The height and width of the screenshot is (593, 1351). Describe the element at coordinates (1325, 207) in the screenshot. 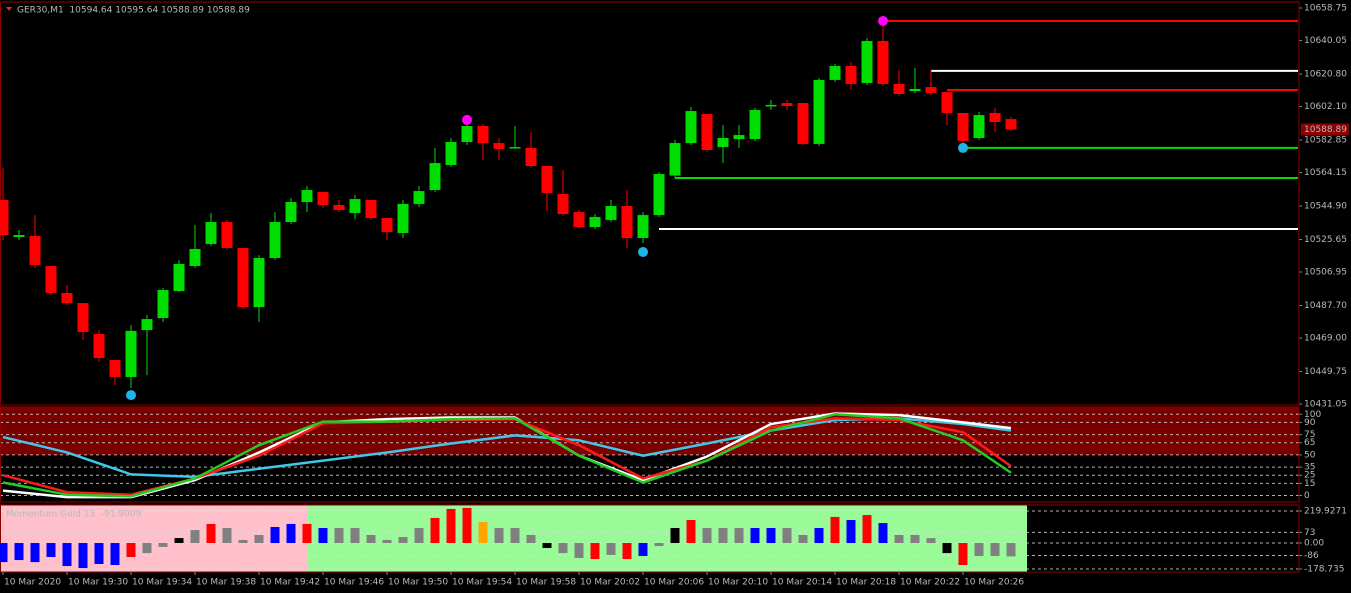

I see `y-tick-label: 10544.90` at that location.